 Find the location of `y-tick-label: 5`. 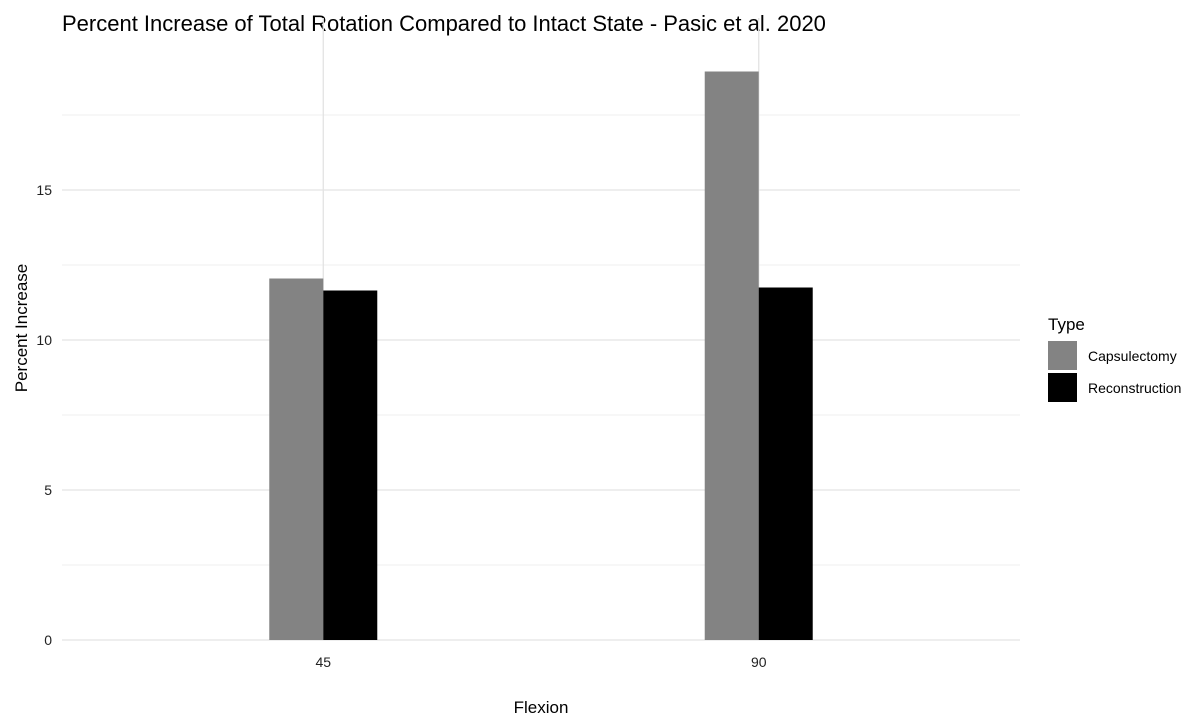

y-tick-label: 5 is located at coordinates (48, 490).